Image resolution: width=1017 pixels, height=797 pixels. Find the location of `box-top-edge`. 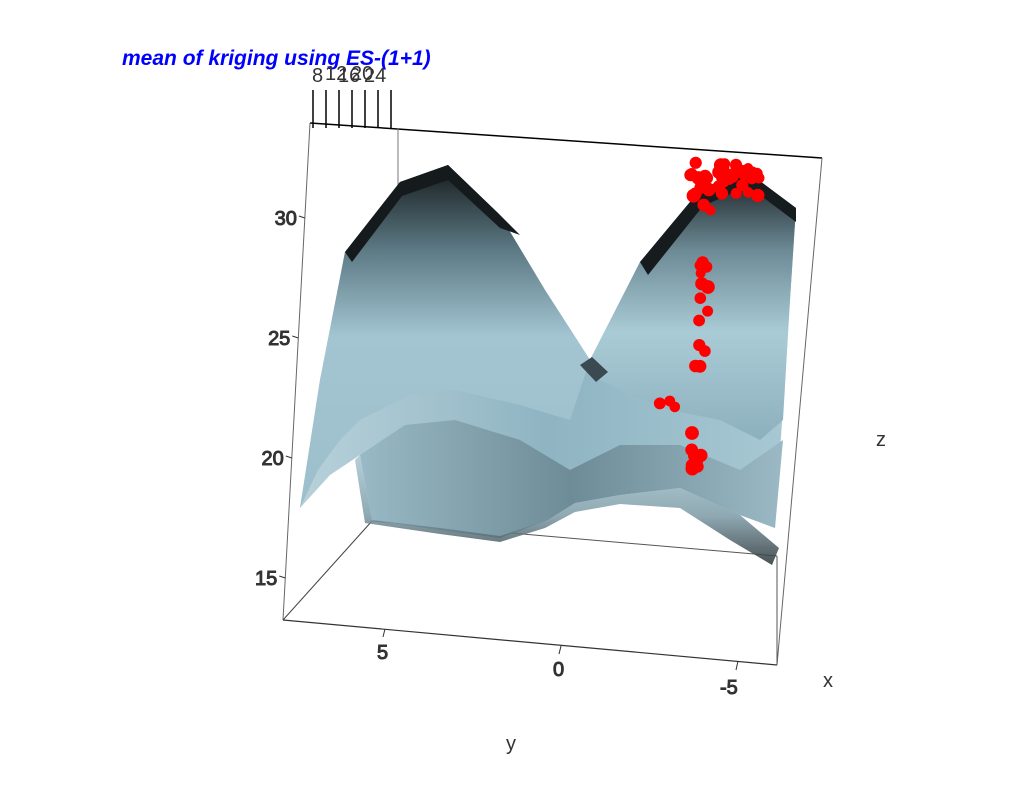

box-top-edge is located at coordinates (566, 140).